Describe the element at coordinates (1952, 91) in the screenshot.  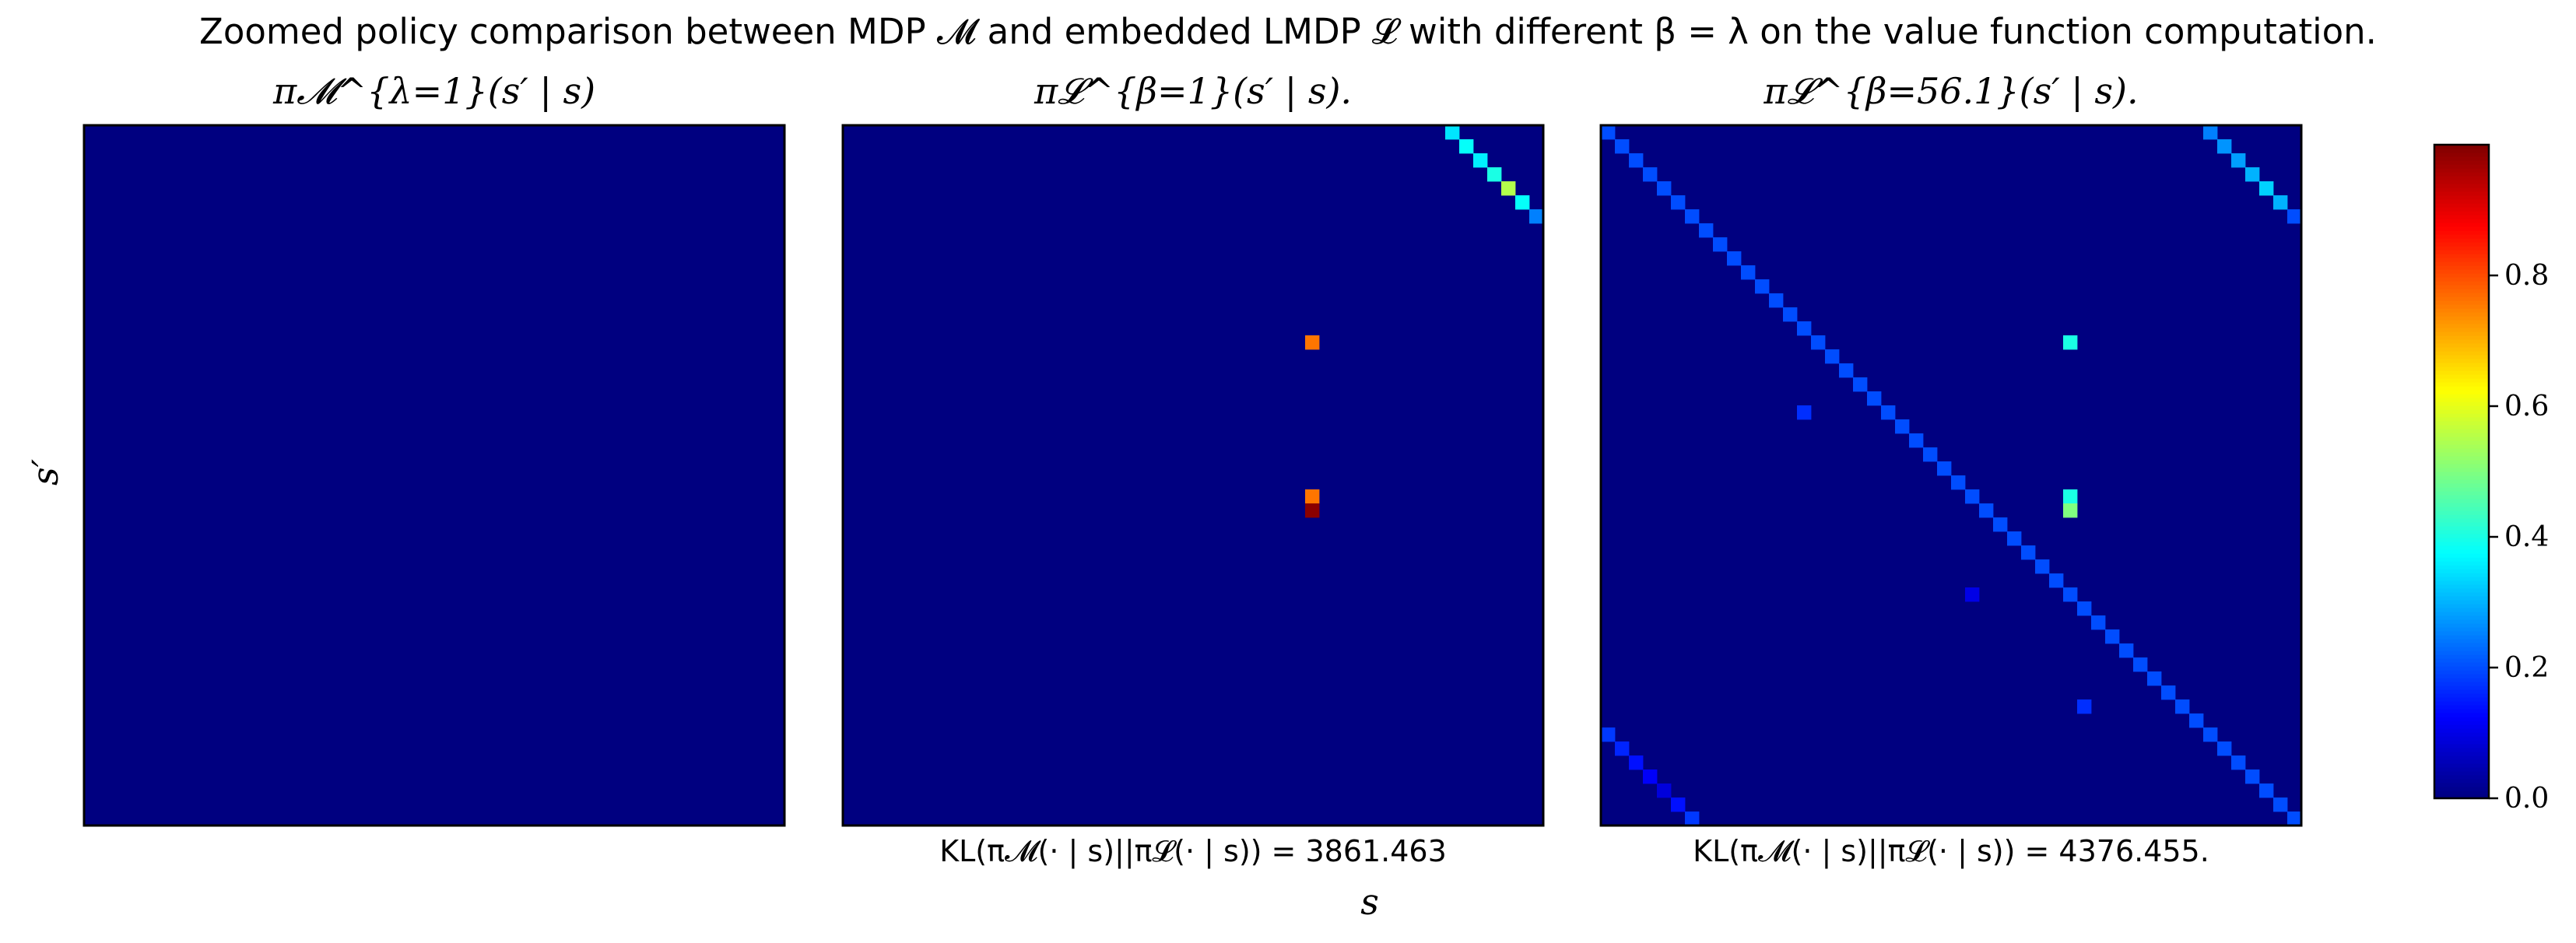
I see `panel-3-title: π𝓛^{β=56.1}(s′ | s).` at that location.